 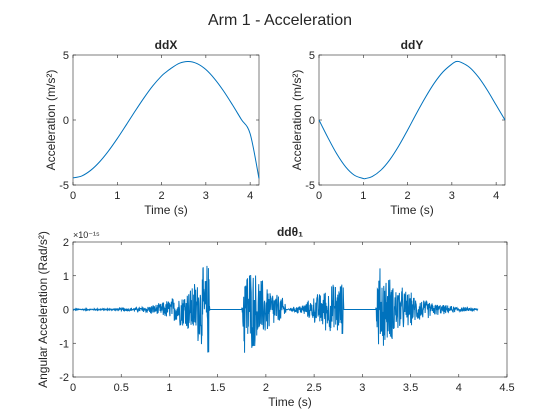 What do you see at coordinates (166, 45) in the screenshot?
I see `axes-title: ddX` at bounding box center [166, 45].